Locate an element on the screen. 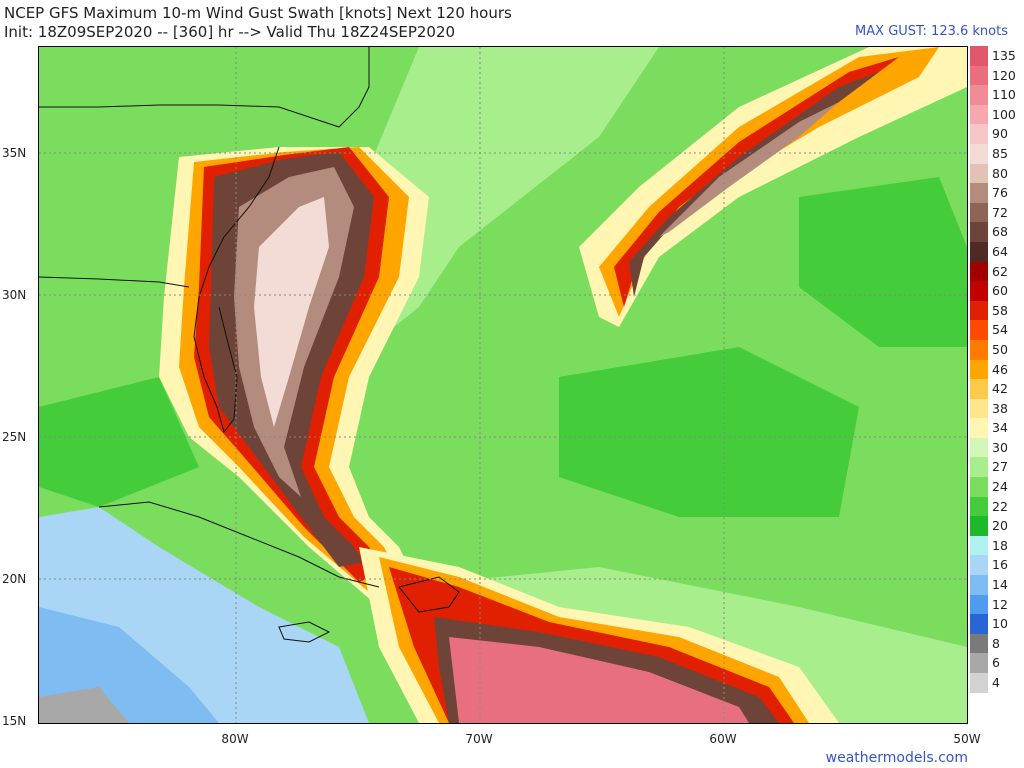 This screenshot has width=1024, height=768. colorbar-label: 76 is located at coordinates (1000, 193).